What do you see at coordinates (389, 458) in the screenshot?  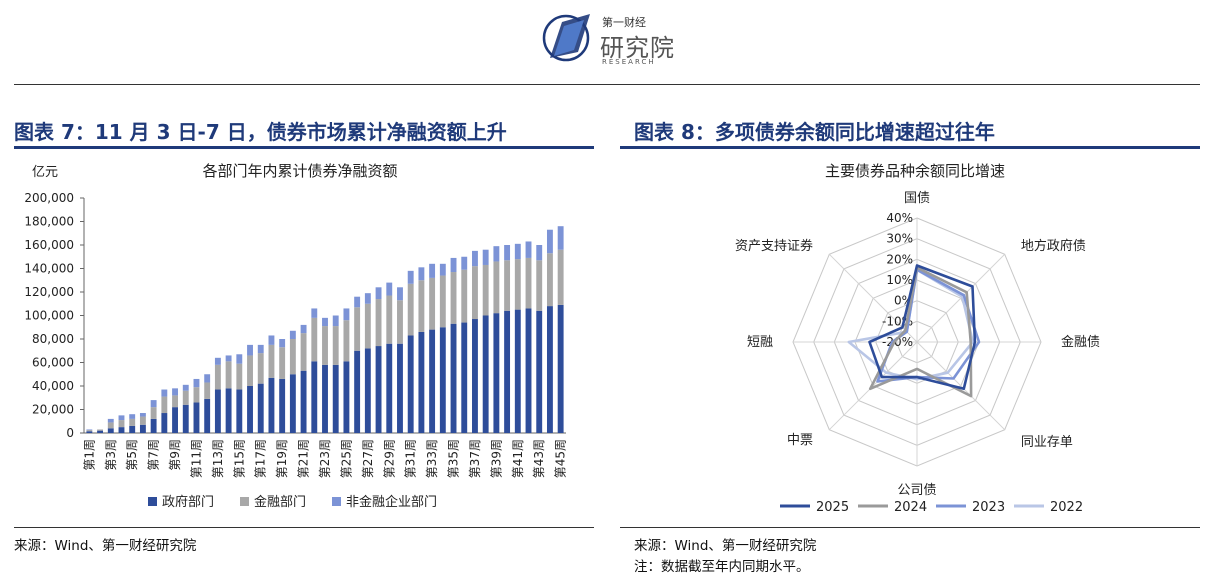 I see `x-tick-label: 第29周` at bounding box center [389, 458].